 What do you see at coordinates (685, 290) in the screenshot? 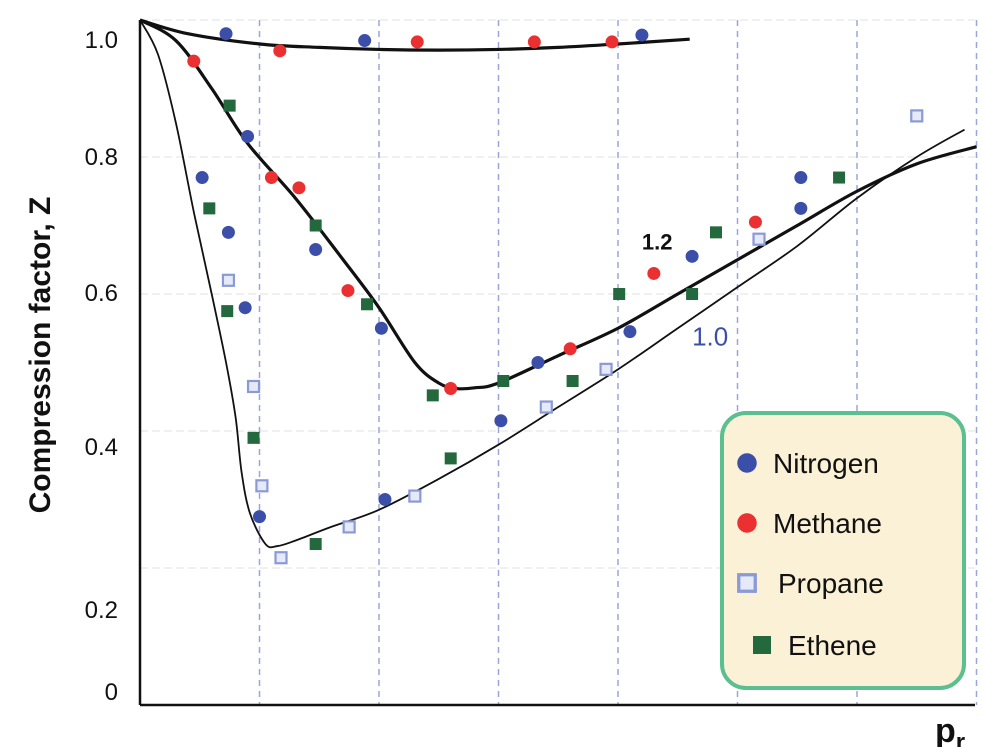
I see `curve-labels: 1.2 1.0` at bounding box center [685, 290].